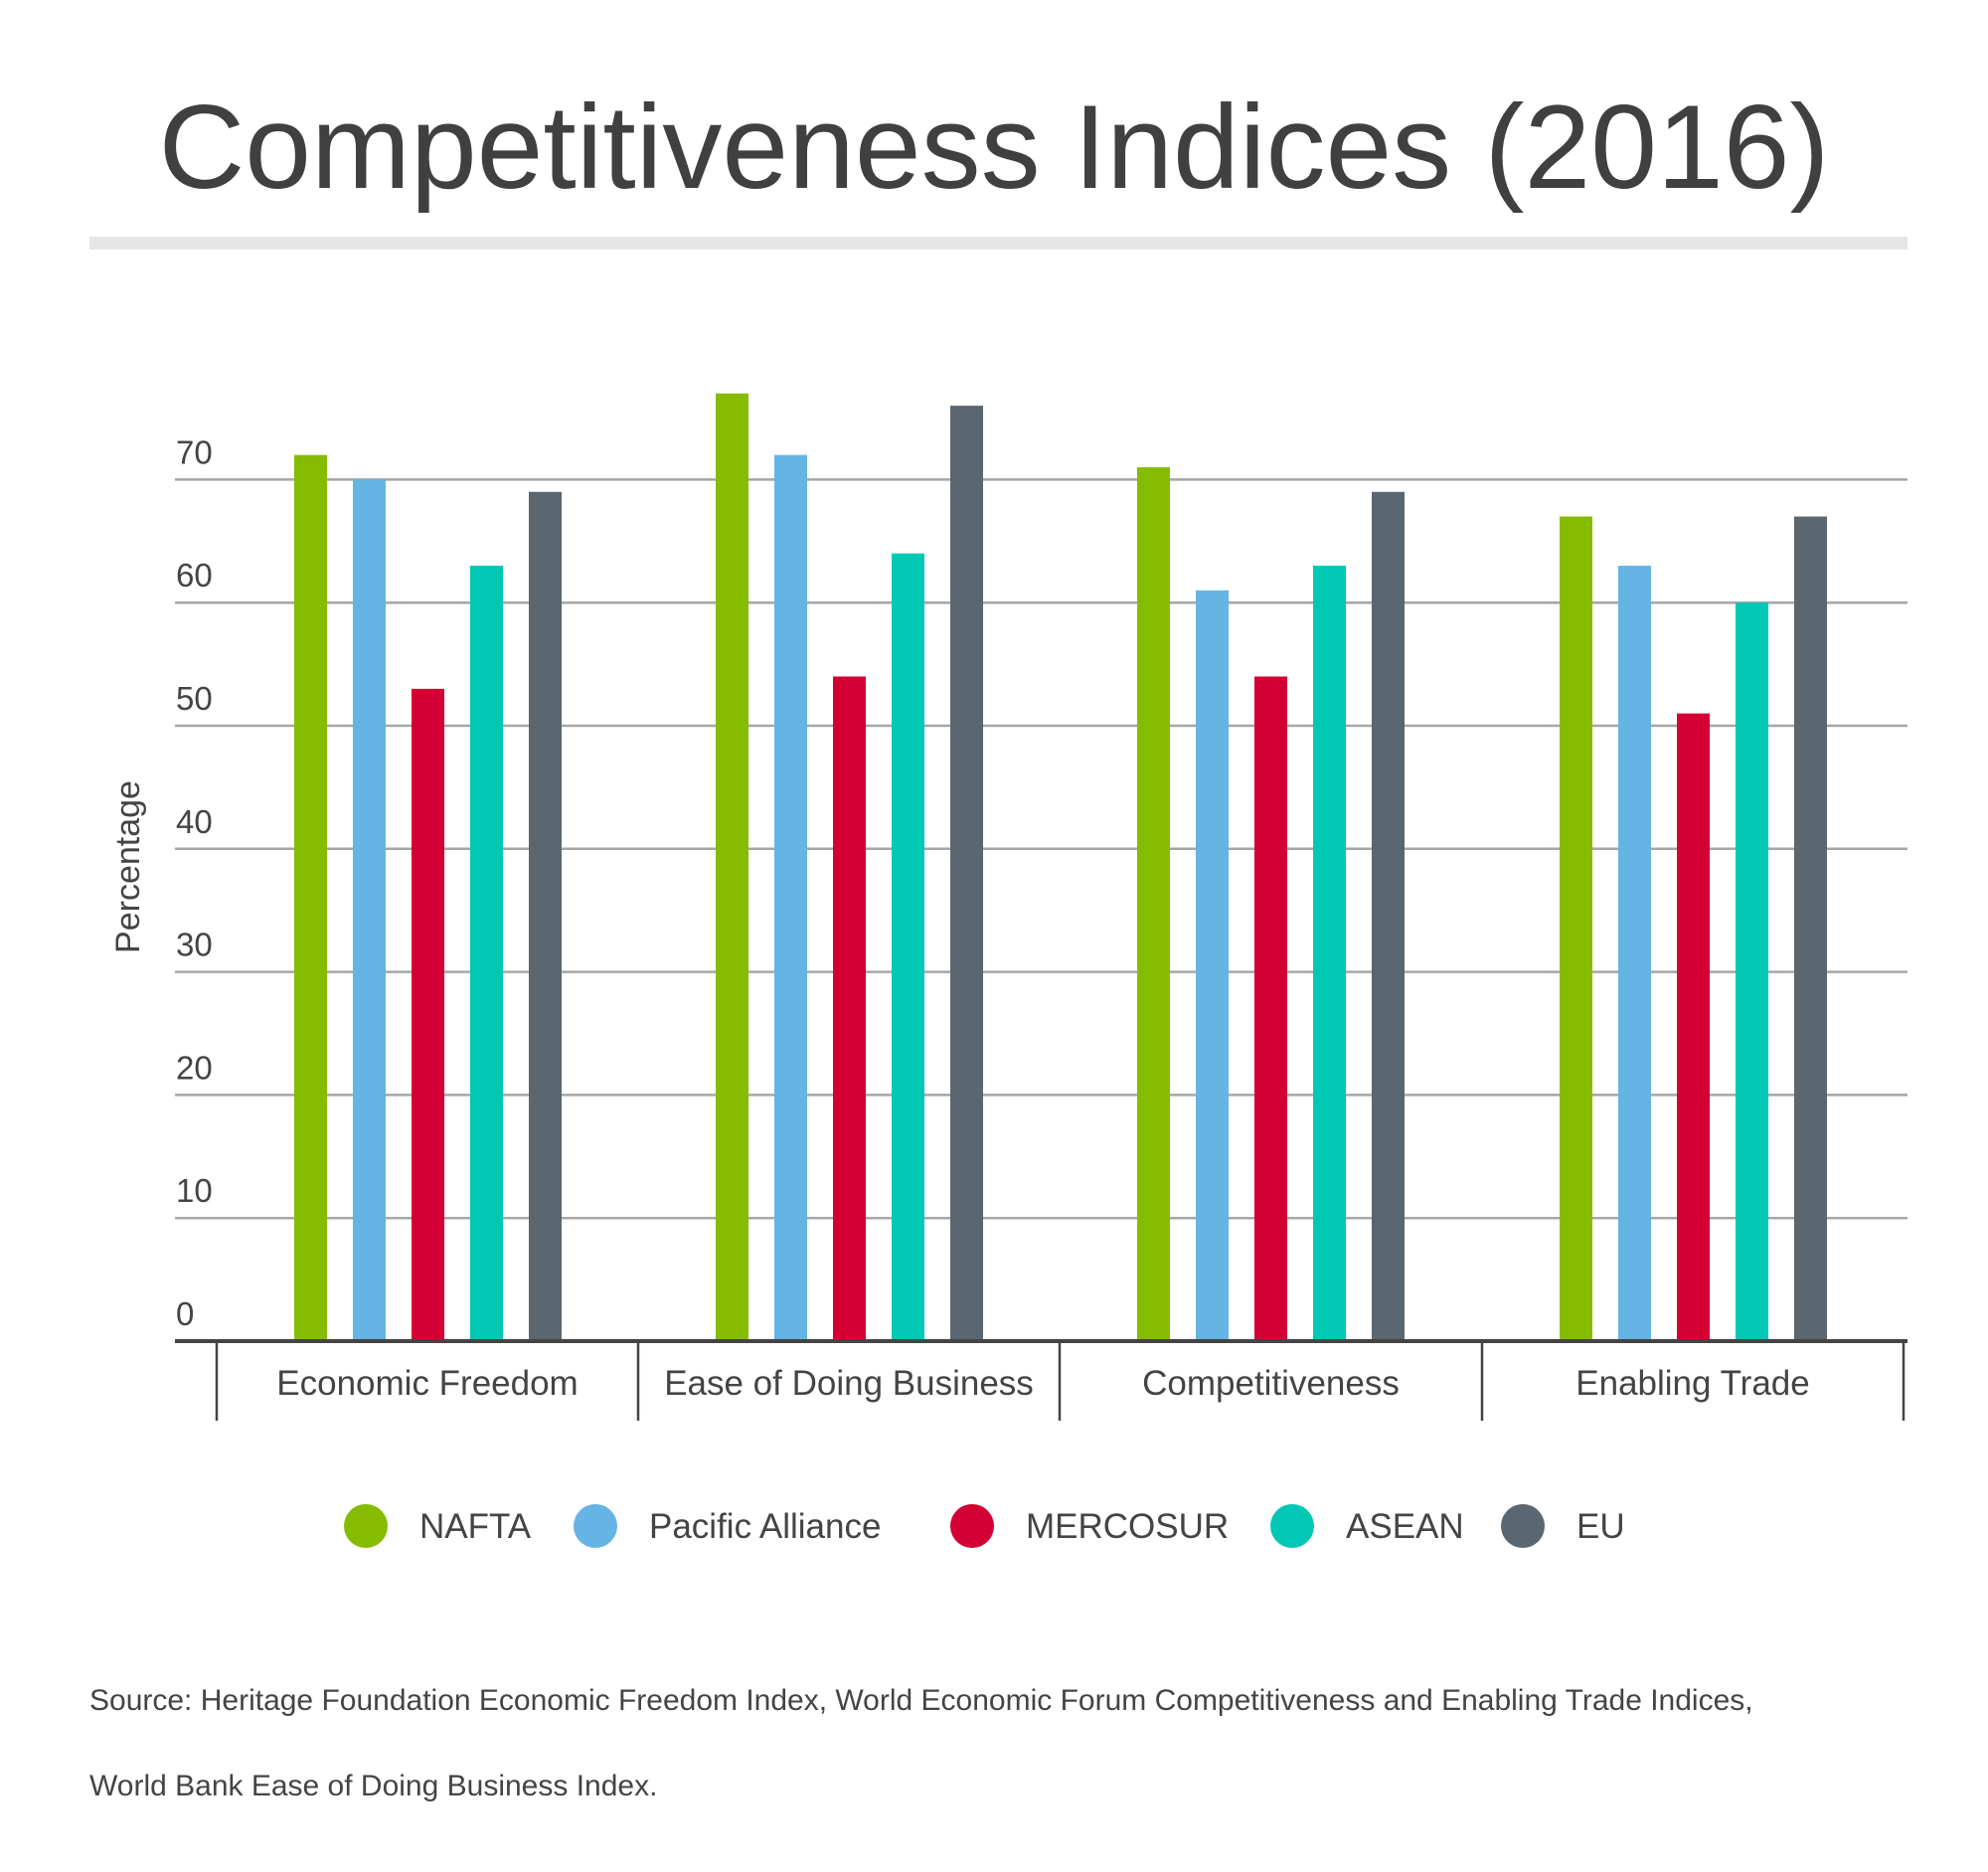 The height and width of the screenshot is (1872, 1988). Describe the element at coordinates (194, 451) in the screenshot. I see `y-tick-label: 70` at that location.